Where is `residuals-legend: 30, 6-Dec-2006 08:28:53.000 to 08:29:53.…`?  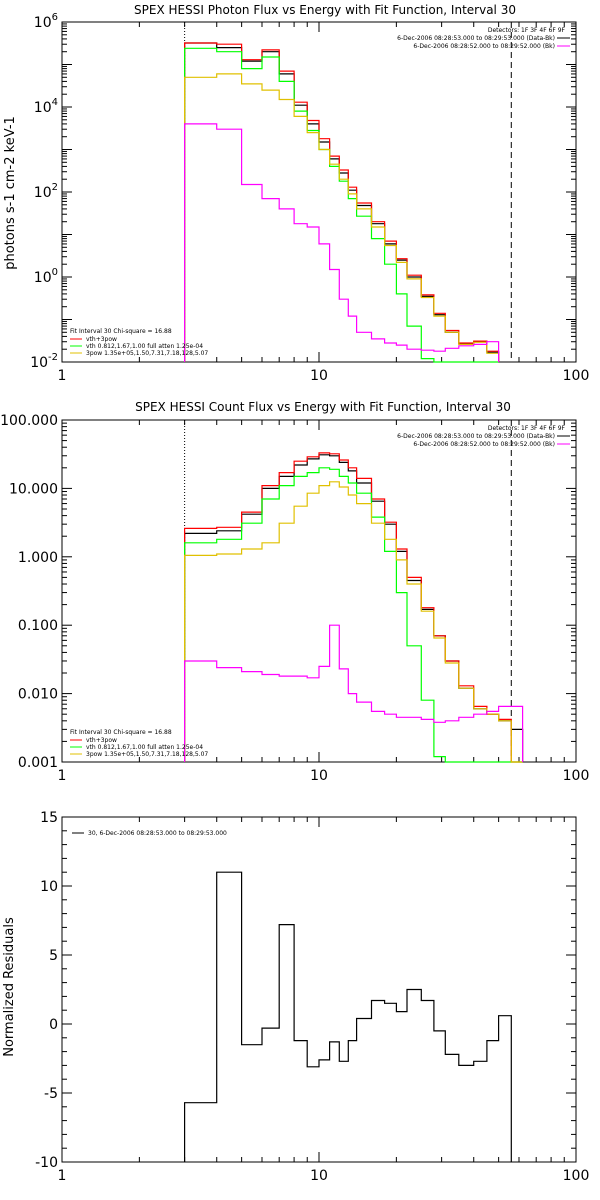 residuals-legend: 30, 6-Dec-2006 08:28:53.000 to 08:29:53.… is located at coordinates (149, 833).